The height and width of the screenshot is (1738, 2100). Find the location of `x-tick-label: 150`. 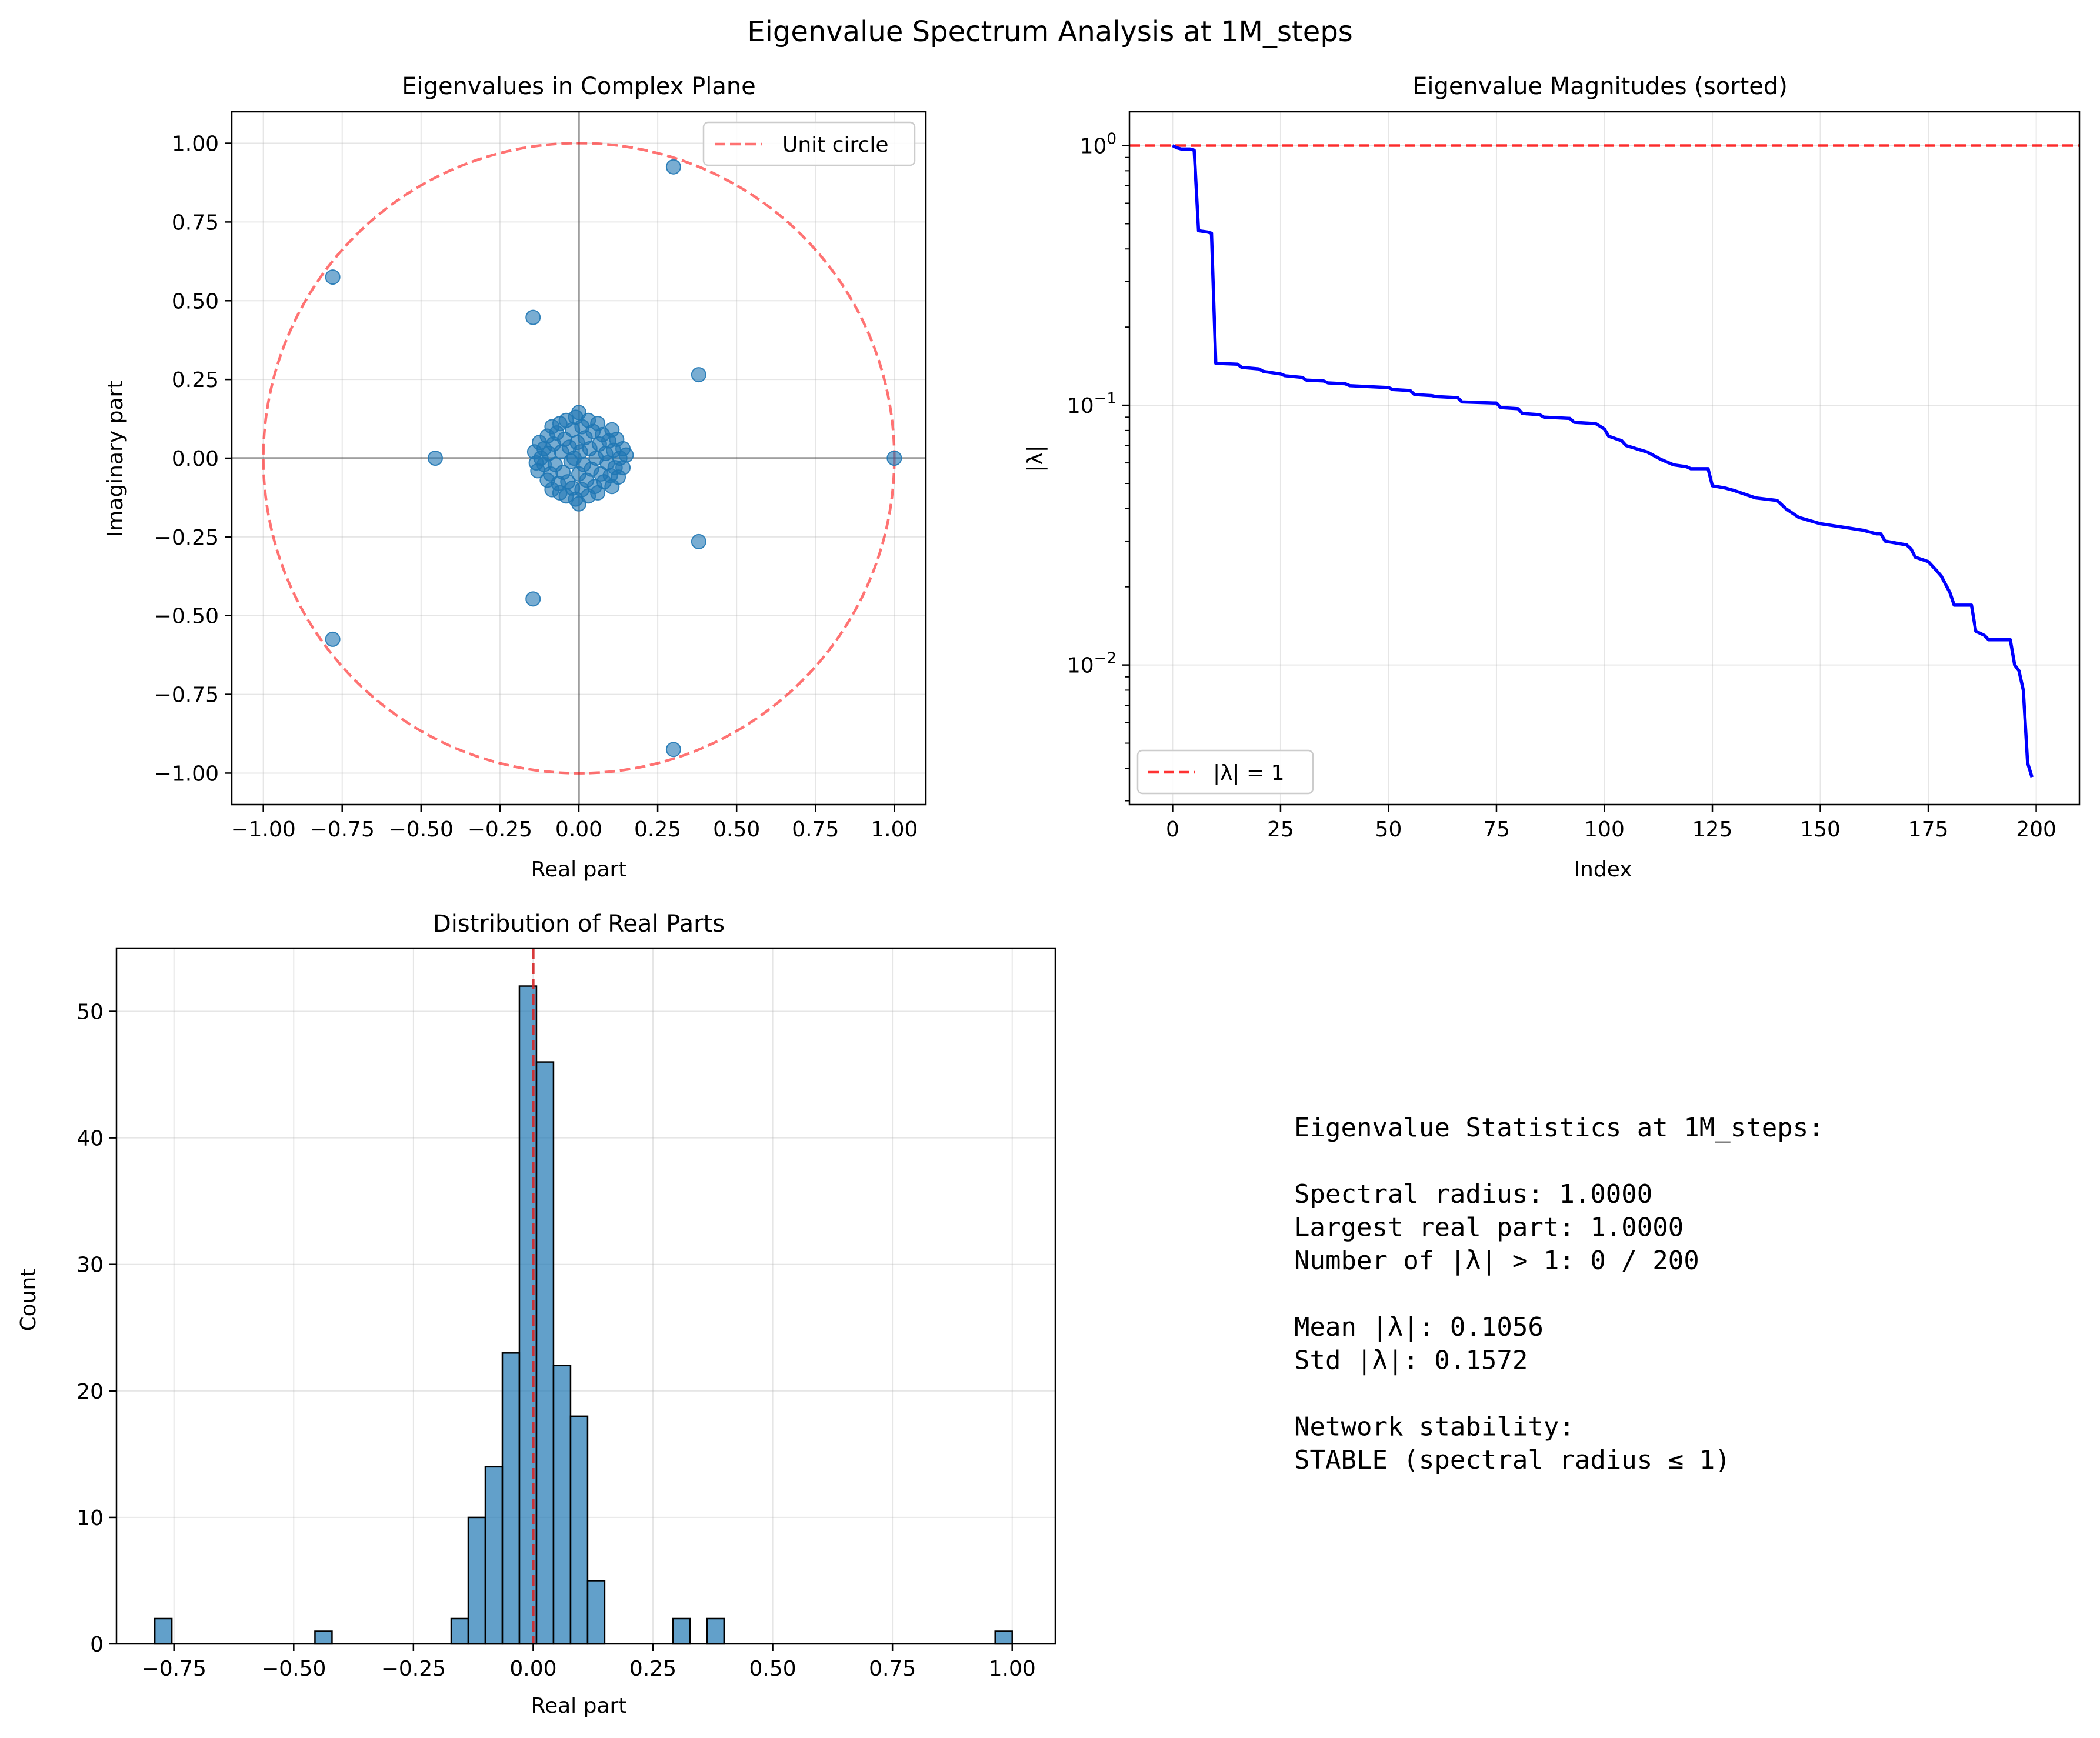

x-tick-label: 150 is located at coordinates (1820, 830).